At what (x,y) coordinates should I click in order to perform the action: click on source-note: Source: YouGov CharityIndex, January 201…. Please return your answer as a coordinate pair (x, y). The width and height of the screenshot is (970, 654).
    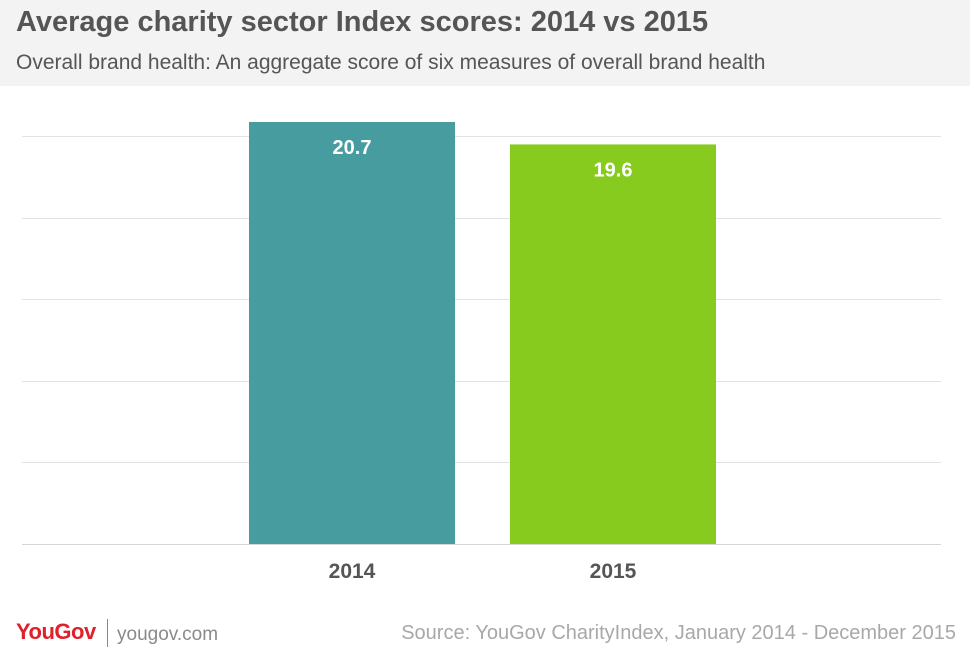
    Looking at the image, I should click on (678, 633).